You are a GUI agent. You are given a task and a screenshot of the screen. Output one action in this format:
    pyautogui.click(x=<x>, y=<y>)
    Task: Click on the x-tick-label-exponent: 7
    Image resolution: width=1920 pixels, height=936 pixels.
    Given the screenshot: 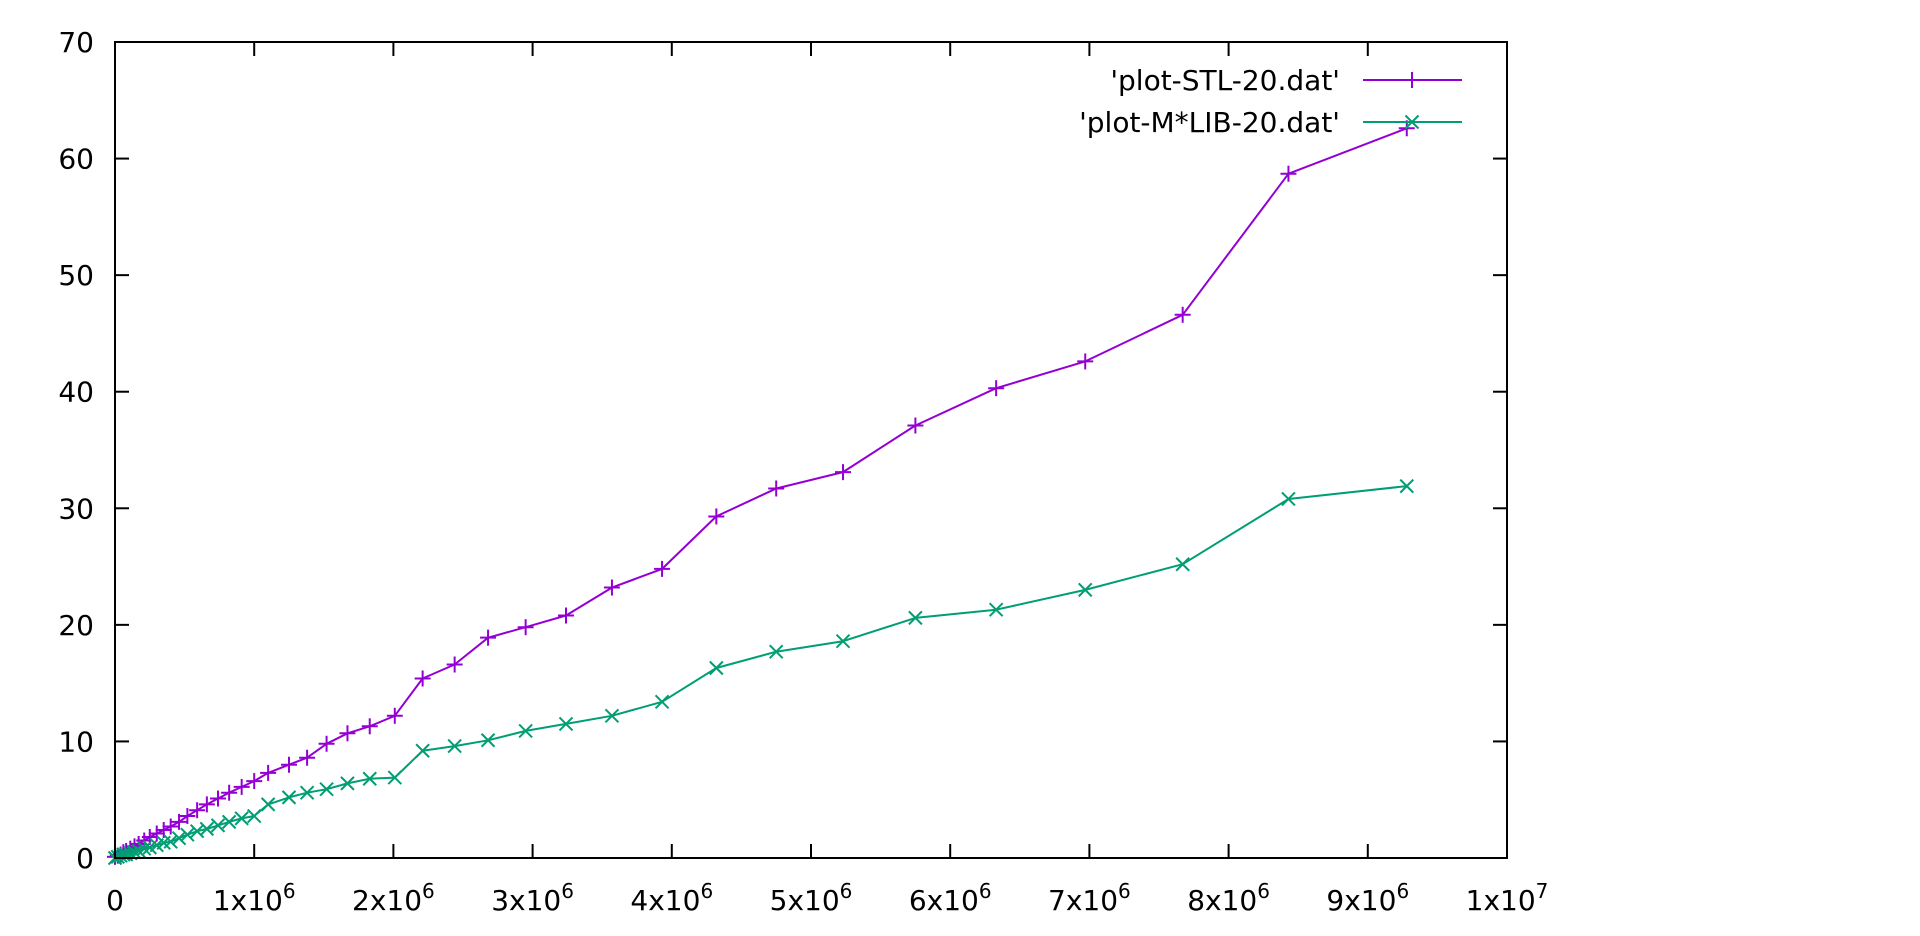 What is the action you would take?
    pyautogui.click(x=1542, y=891)
    